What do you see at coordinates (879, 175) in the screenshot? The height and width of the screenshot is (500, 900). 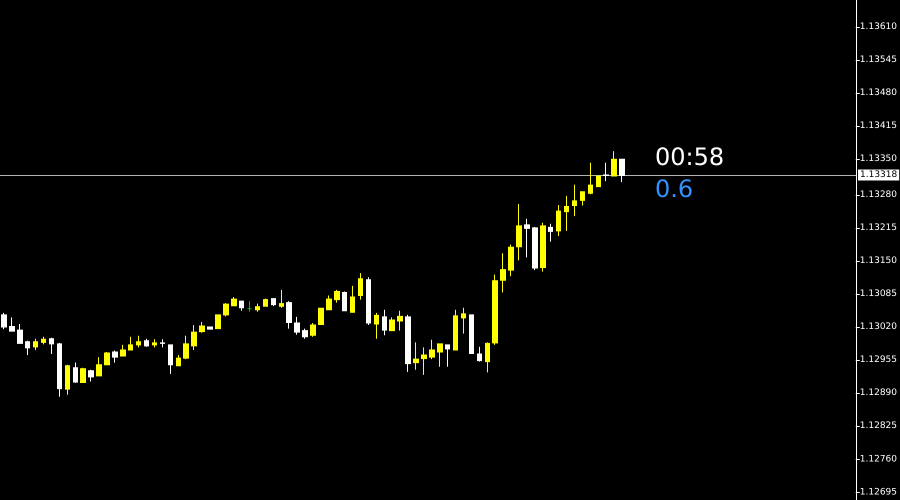 I see `ref-line-label: 1.13318` at bounding box center [879, 175].